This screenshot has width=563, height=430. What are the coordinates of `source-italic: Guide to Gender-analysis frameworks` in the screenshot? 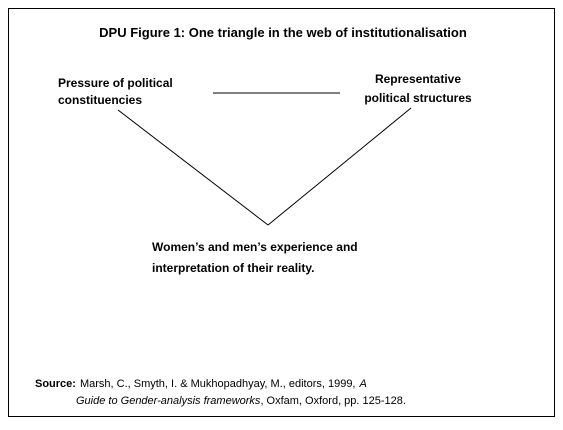 It's located at (168, 401).